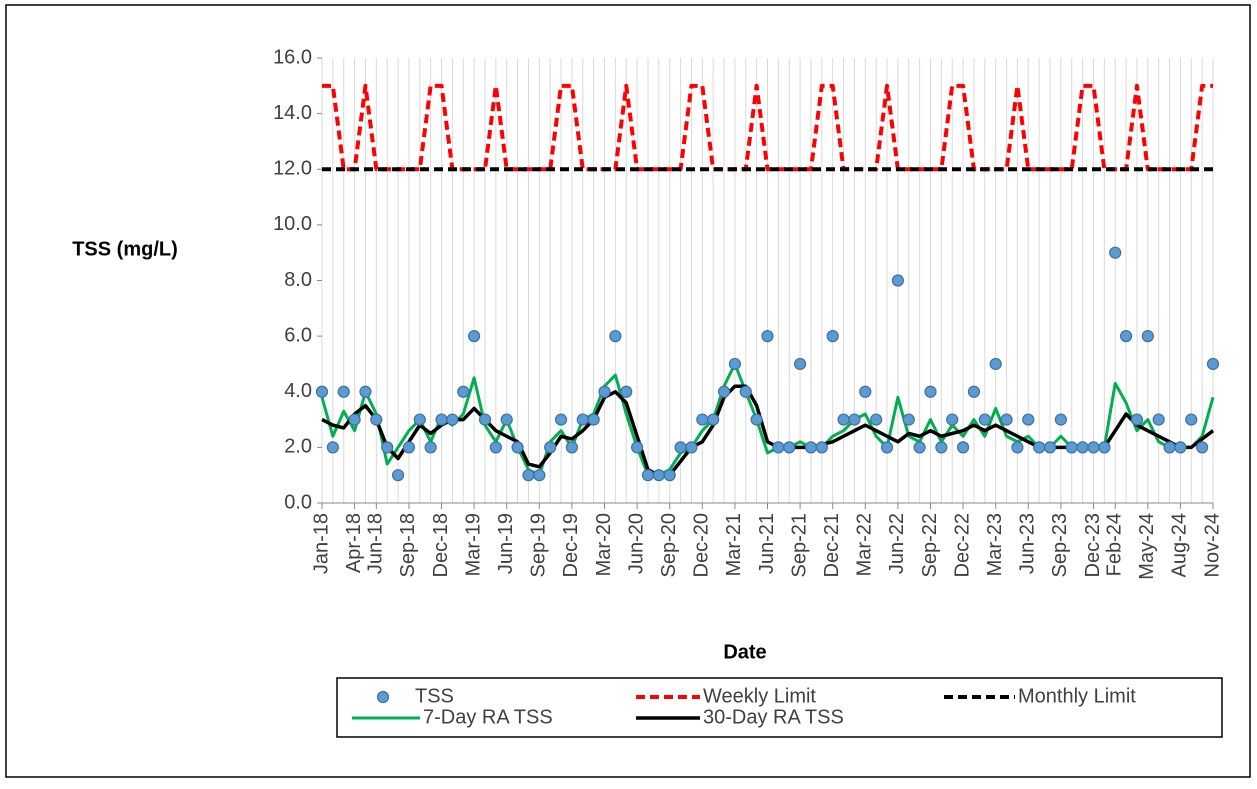  What do you see at coordinates (779, 707) in the screenshot?
I see `legend-box` at bounding box center [779, 707].